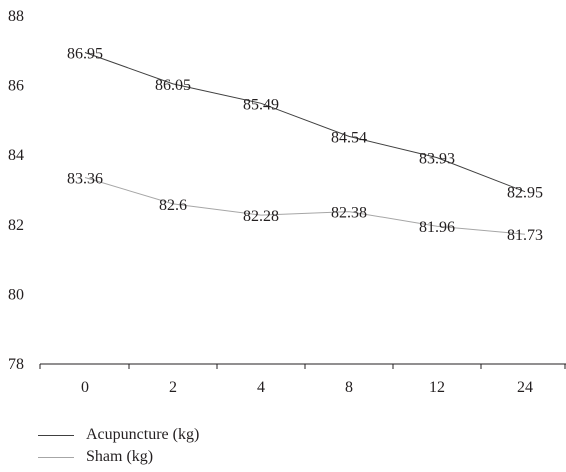 This screenshot has height=472, width=566. Describe the element at coordinates (349, 213) in the screenshot. I see `data-label: 82.38` at that location.